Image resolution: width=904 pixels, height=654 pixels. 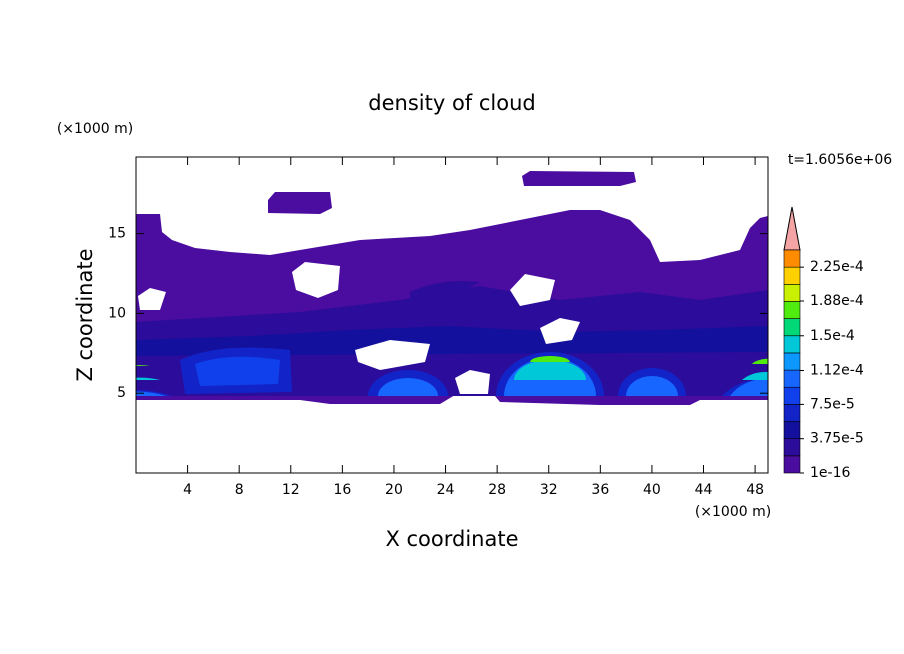 I want to click on cloud-free-areas, so click(x=359, y=328).